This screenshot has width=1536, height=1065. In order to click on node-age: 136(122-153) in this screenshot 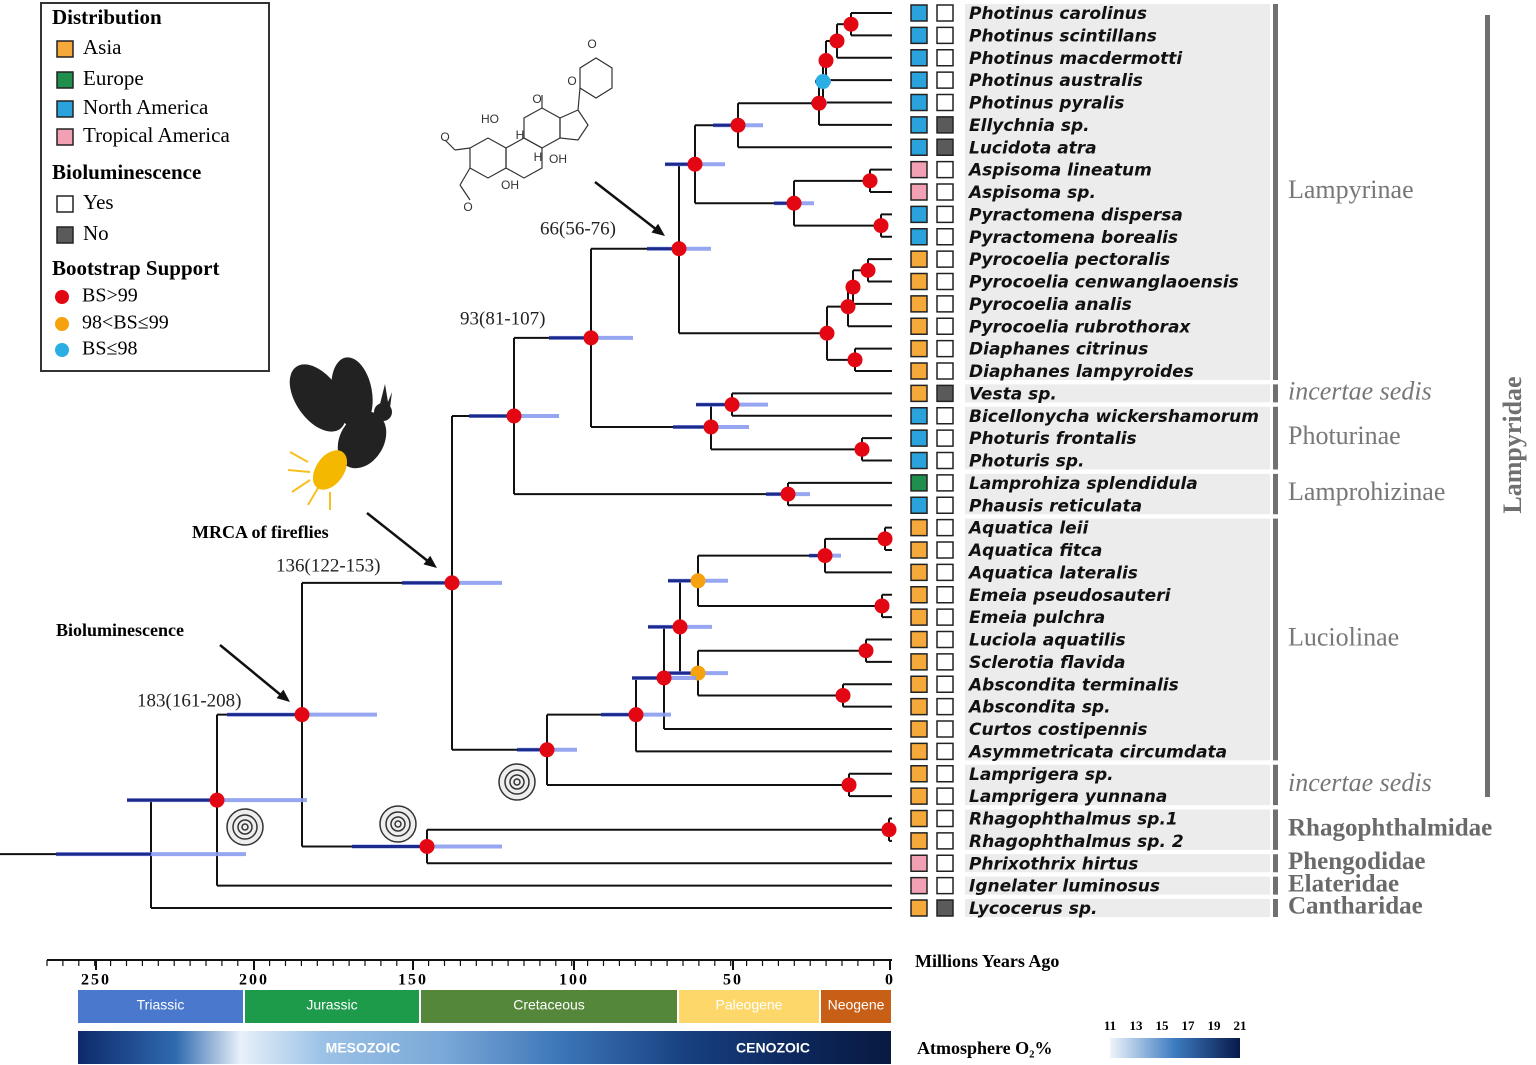, I will do `click(328, 565)`.